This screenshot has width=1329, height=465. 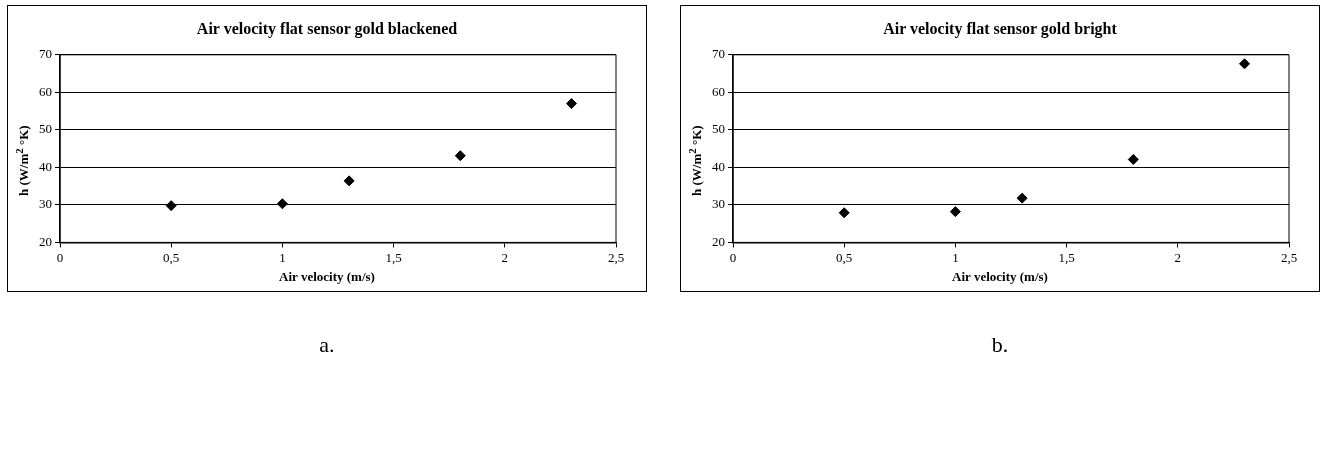 I want to click on text: a., so click(x=327, y=345).